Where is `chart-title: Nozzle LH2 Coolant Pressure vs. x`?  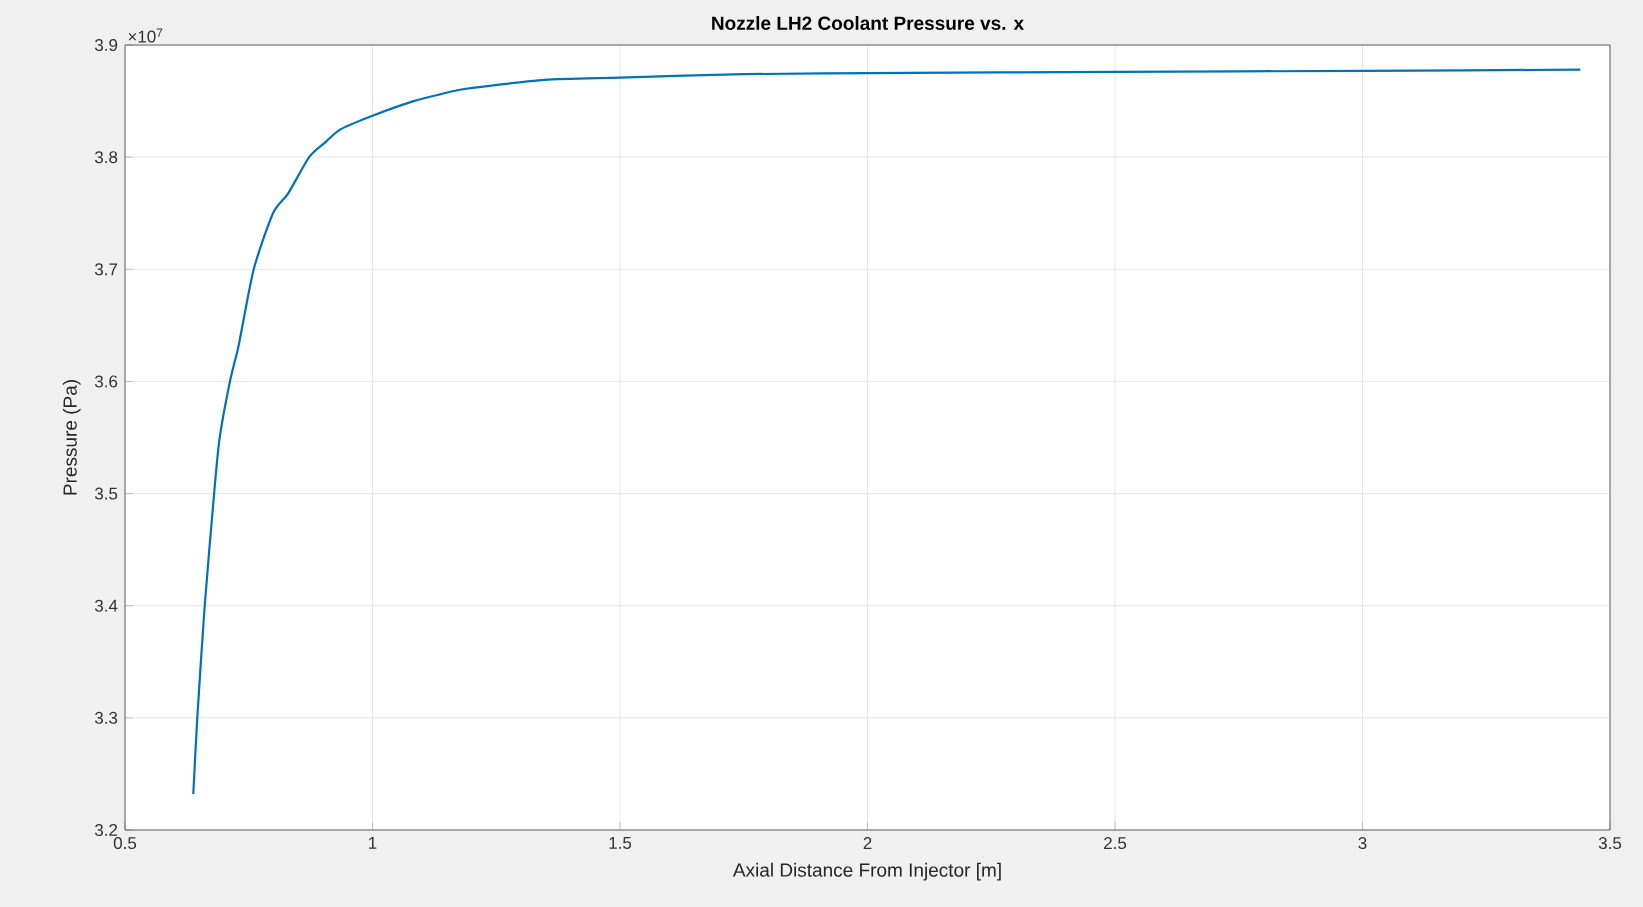
chart-title: Nozzle LH2 Coolant Pressure vs. x is located at coordinates (868, 22).